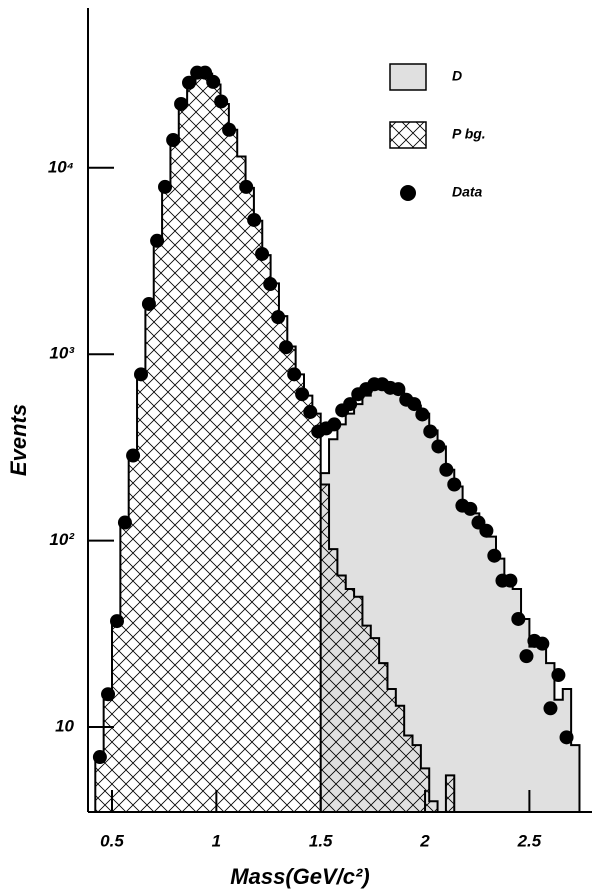 This screenshot has height=894, width=600. Describe the element at coordinates (321, 840) in the screenshot. I see `x-tick-label: 1.5` at that location.